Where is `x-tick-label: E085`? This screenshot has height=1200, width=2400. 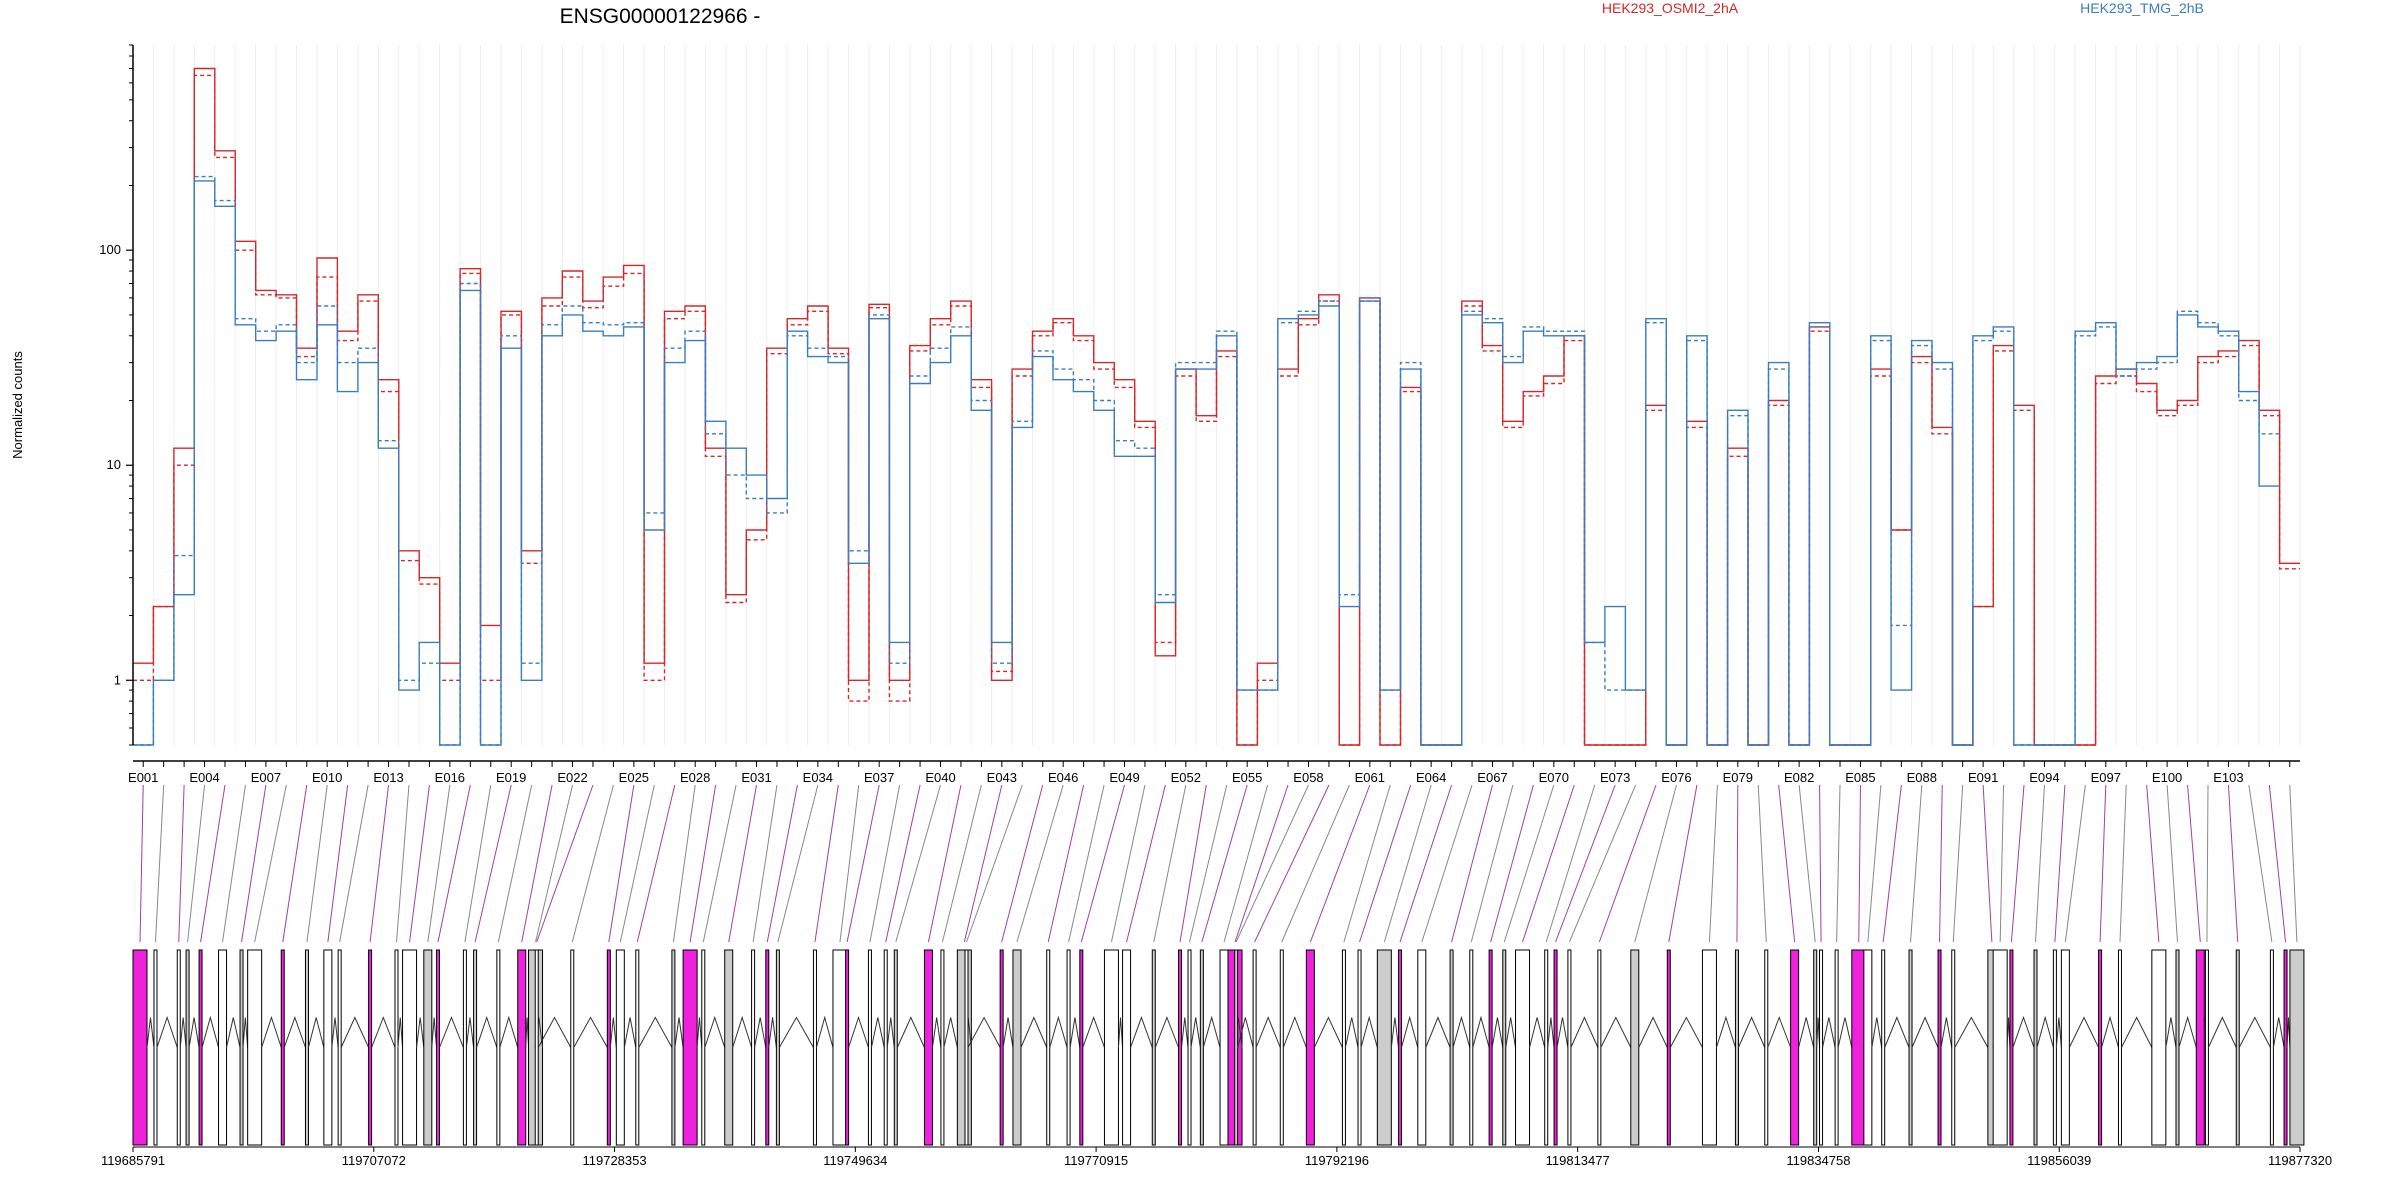
x-tick-label: E085 is located at coordinates (1860, 777).